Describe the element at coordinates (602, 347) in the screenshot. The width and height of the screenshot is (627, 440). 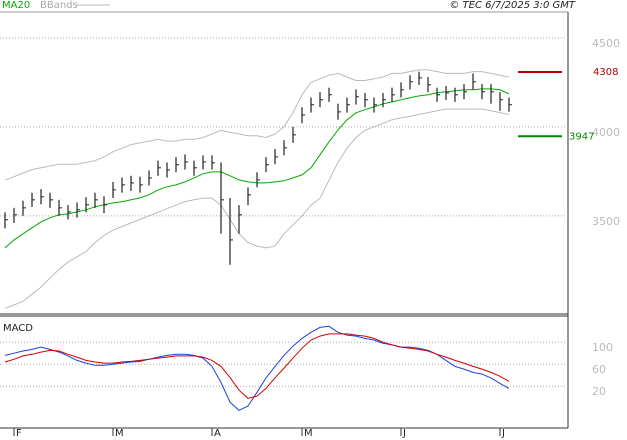
I see `y-tick-label: 100` at that location.